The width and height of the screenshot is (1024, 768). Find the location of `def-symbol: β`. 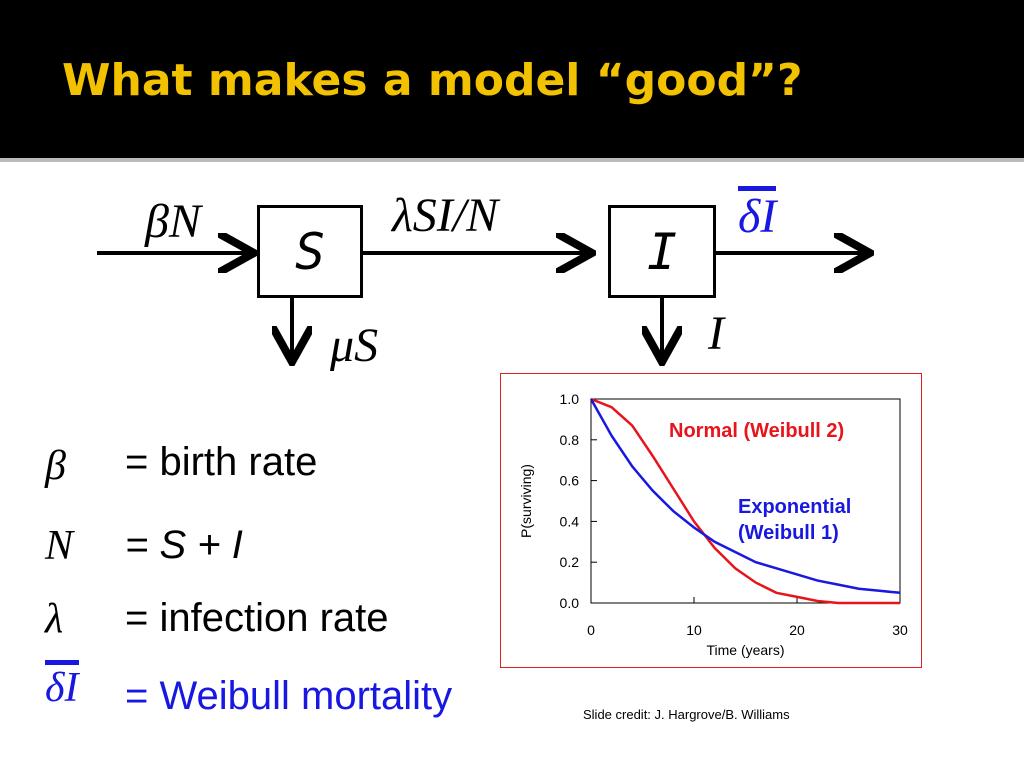

def-symbol: β is located at coordinates (55, 466).